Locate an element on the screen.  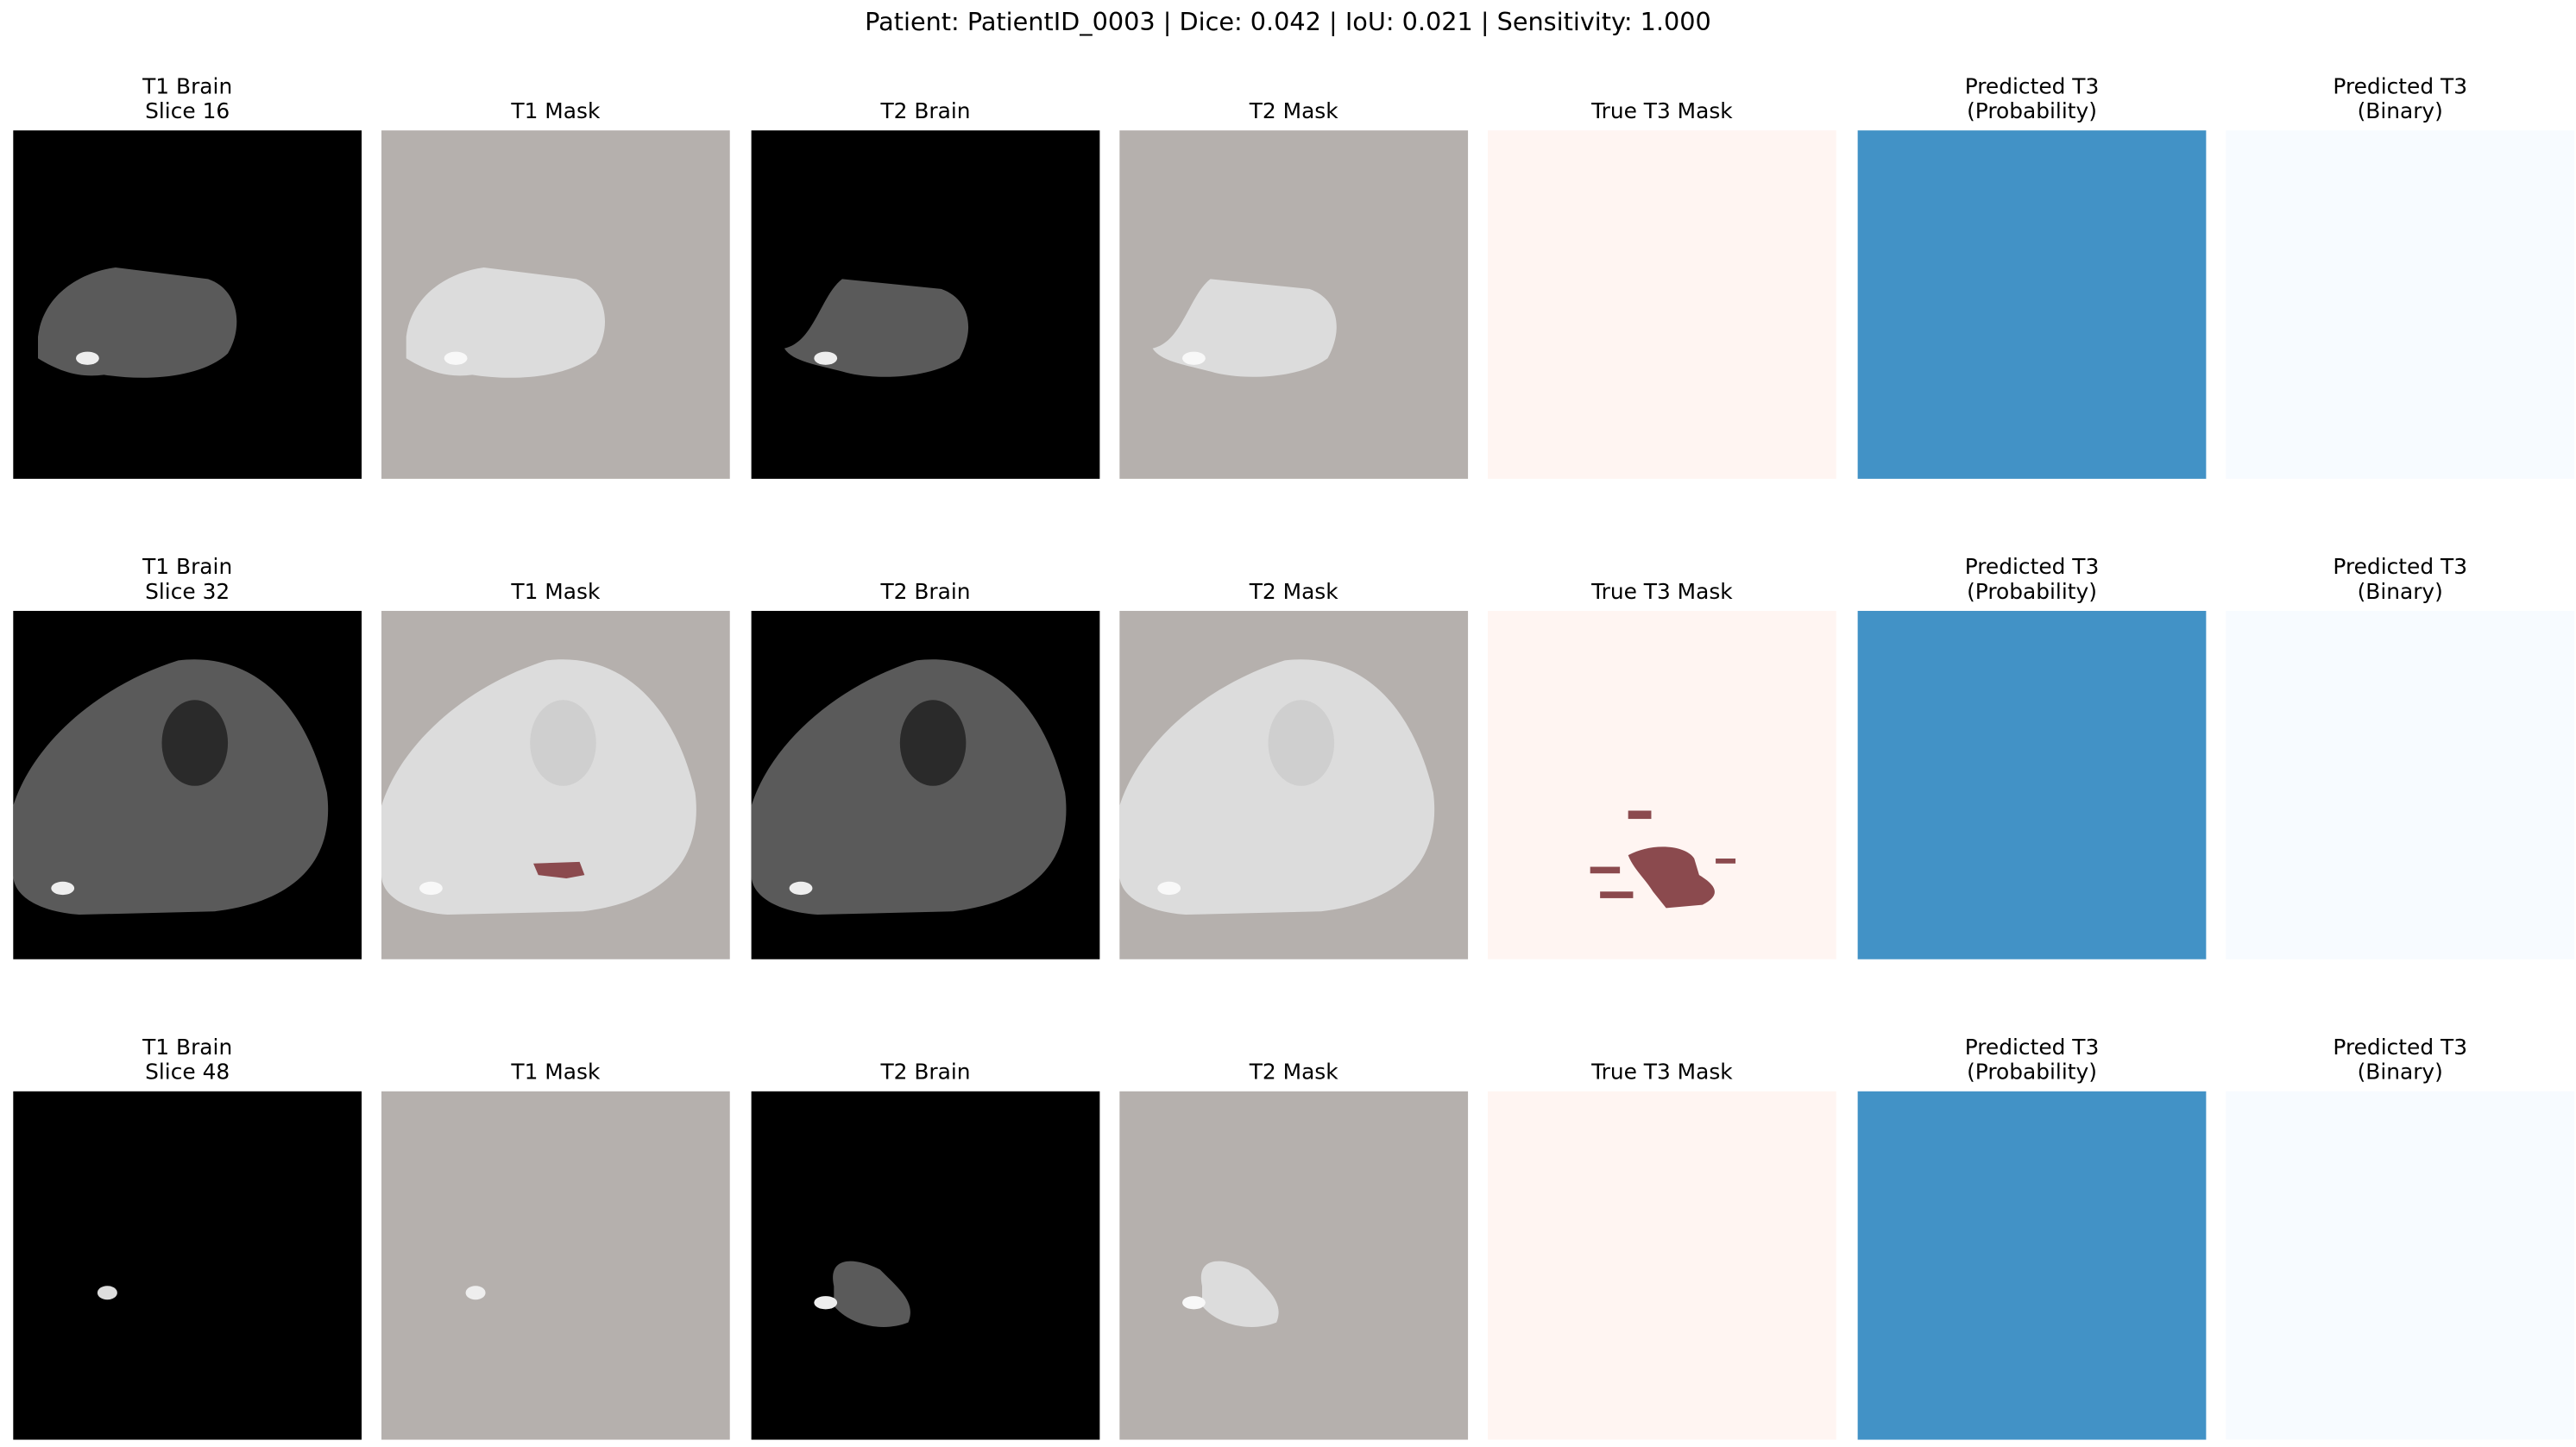
panel-title: Slice 32 is located at coordinates (187, 591).